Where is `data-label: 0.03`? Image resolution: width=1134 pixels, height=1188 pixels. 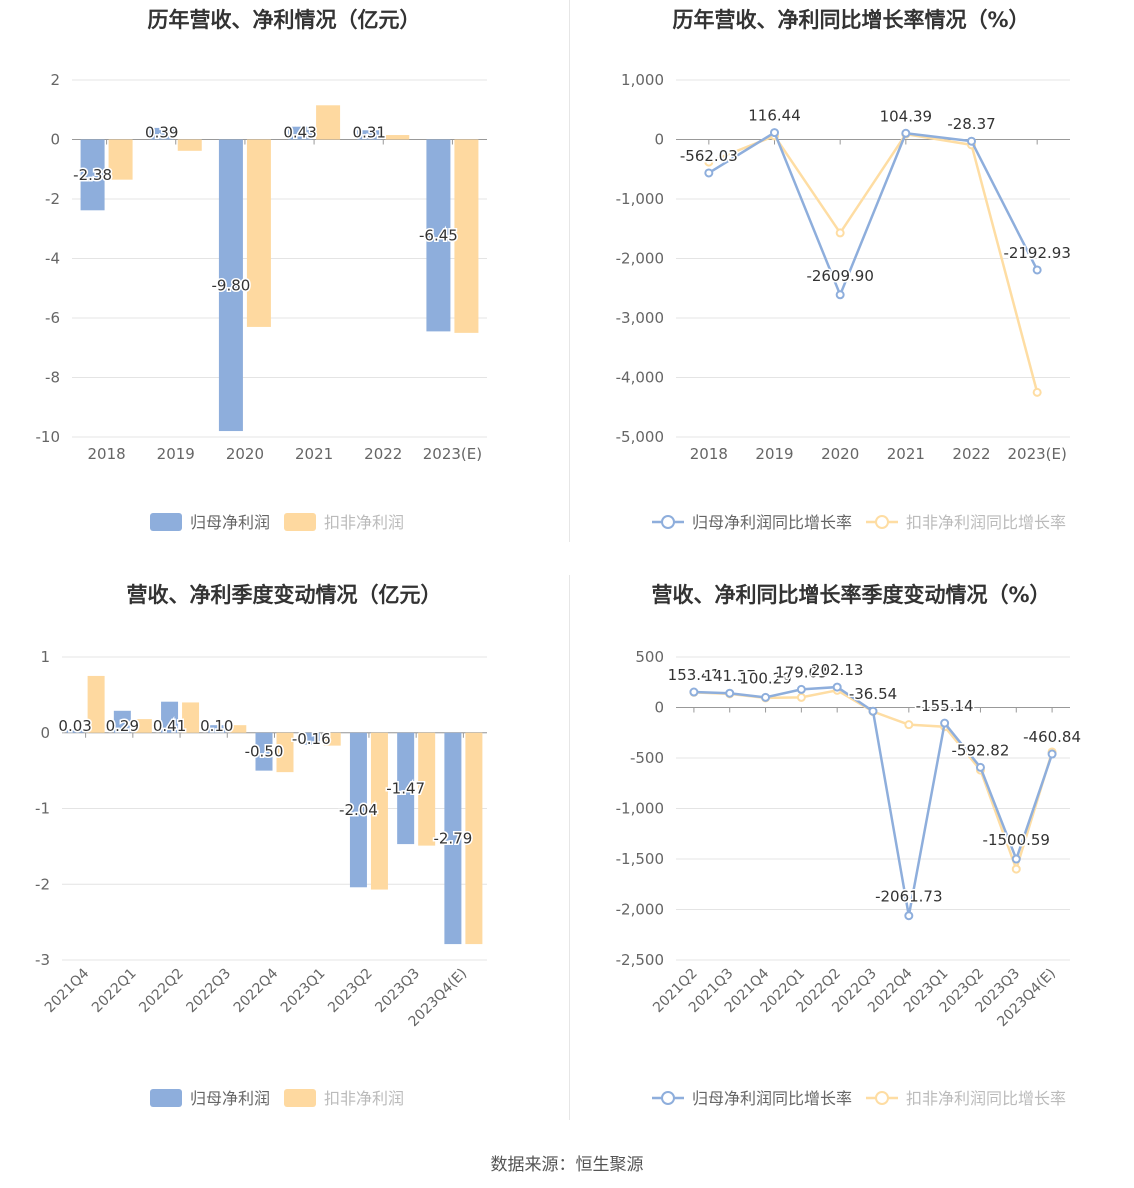
data-label: 0.03 is located at coordinates (74, 726).